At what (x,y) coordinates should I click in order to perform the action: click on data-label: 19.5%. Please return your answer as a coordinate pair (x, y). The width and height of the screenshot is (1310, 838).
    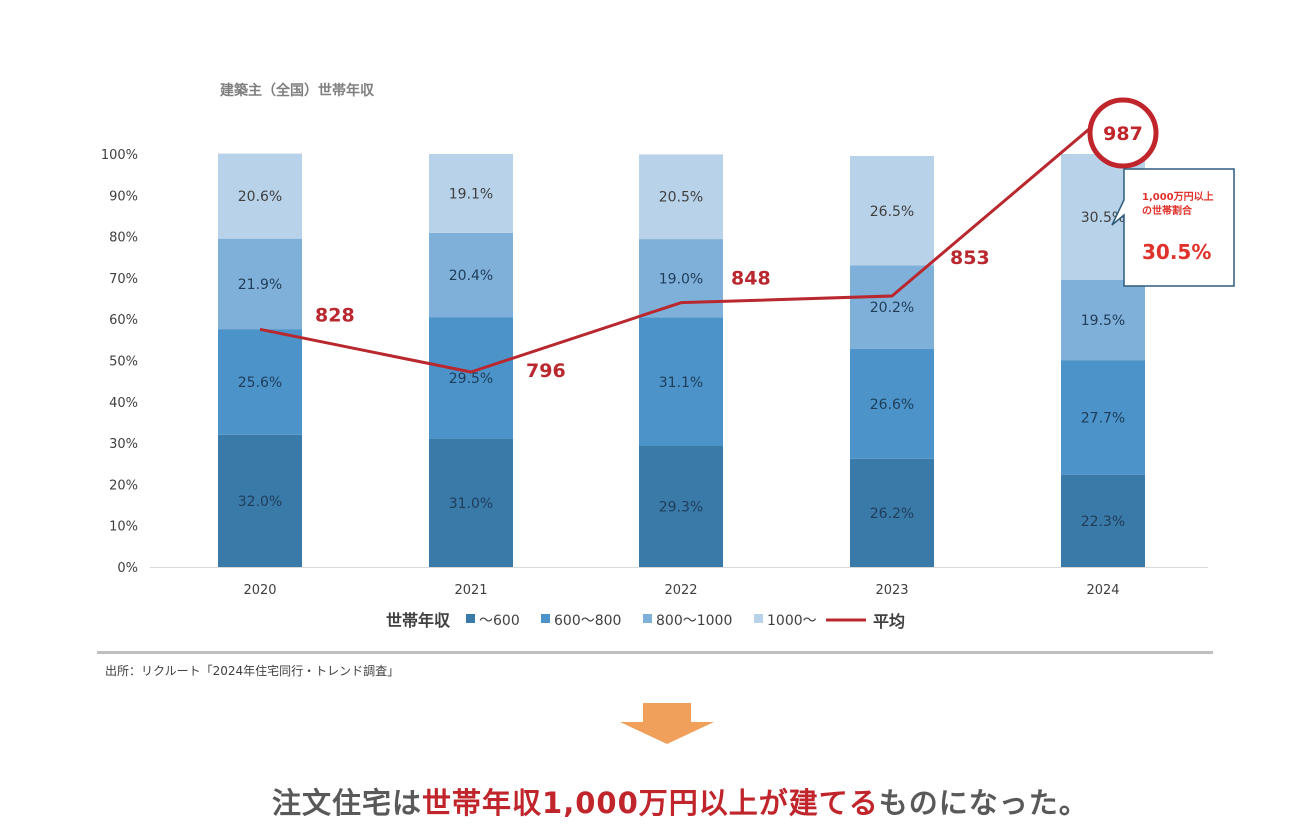
    Looking at the image, I should click on (1103, 321).